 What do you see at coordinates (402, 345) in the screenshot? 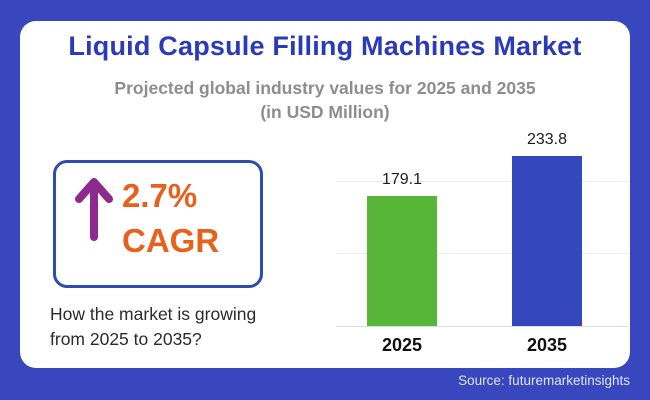
I see `x-tick-2025: 2025` at bounding box center [402, 345].